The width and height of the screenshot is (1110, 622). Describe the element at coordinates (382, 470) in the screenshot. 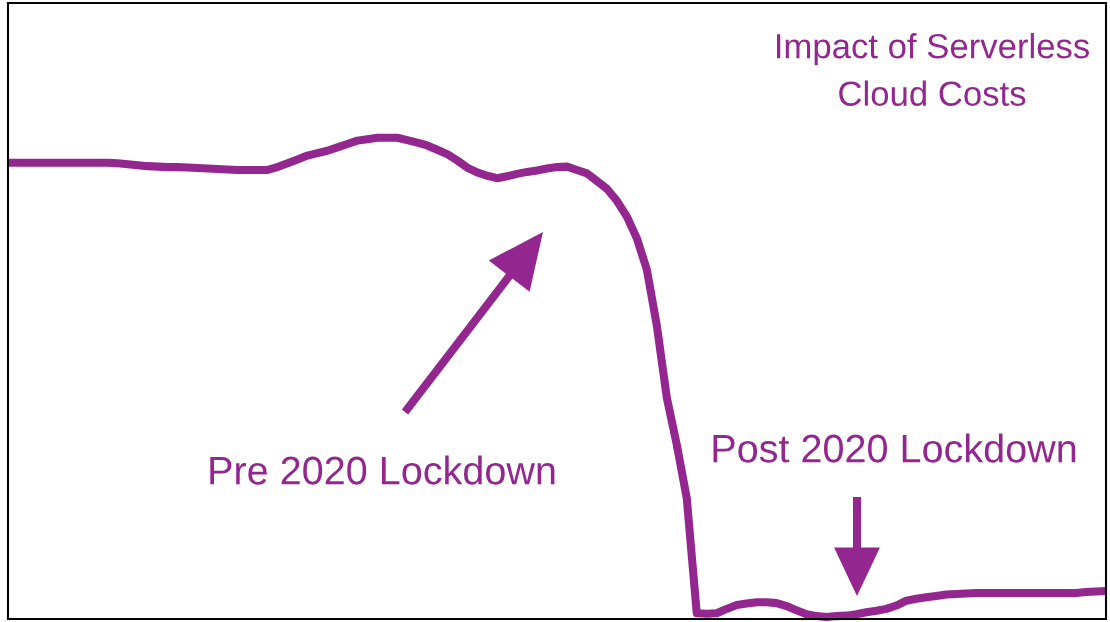

I see `annotation: Pre 2020 Lockdown` at that location.